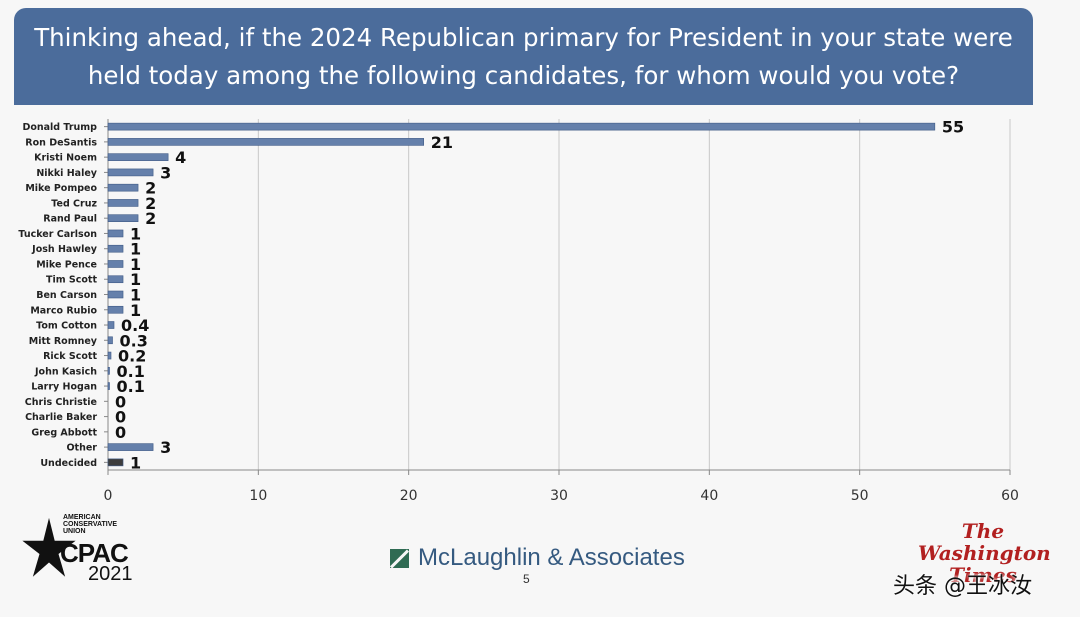 The image size is (1080, 617). Describe the element at coordinates (180, 157) in the screenshot. I see `value-label-kristi-noem: 4` at that location.